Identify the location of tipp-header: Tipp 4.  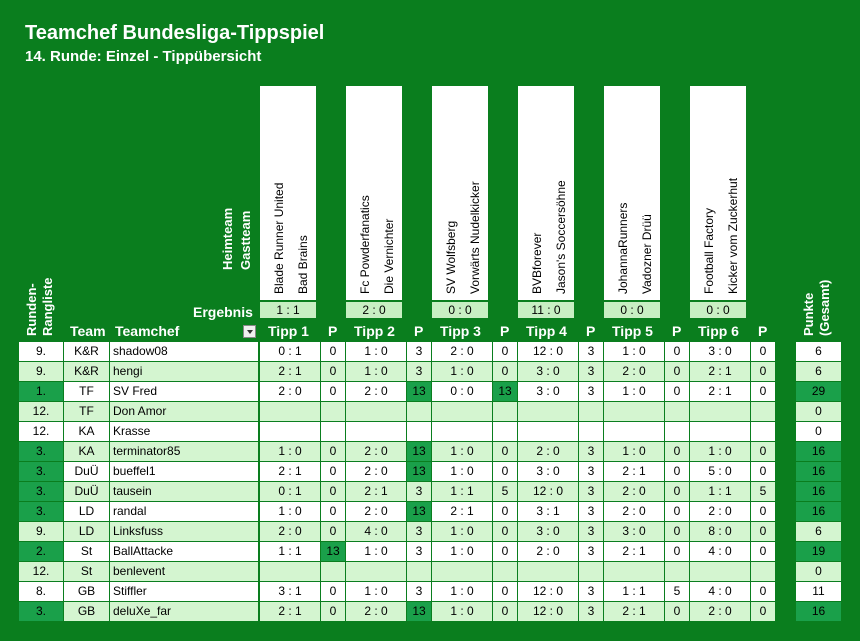
(546, 331).